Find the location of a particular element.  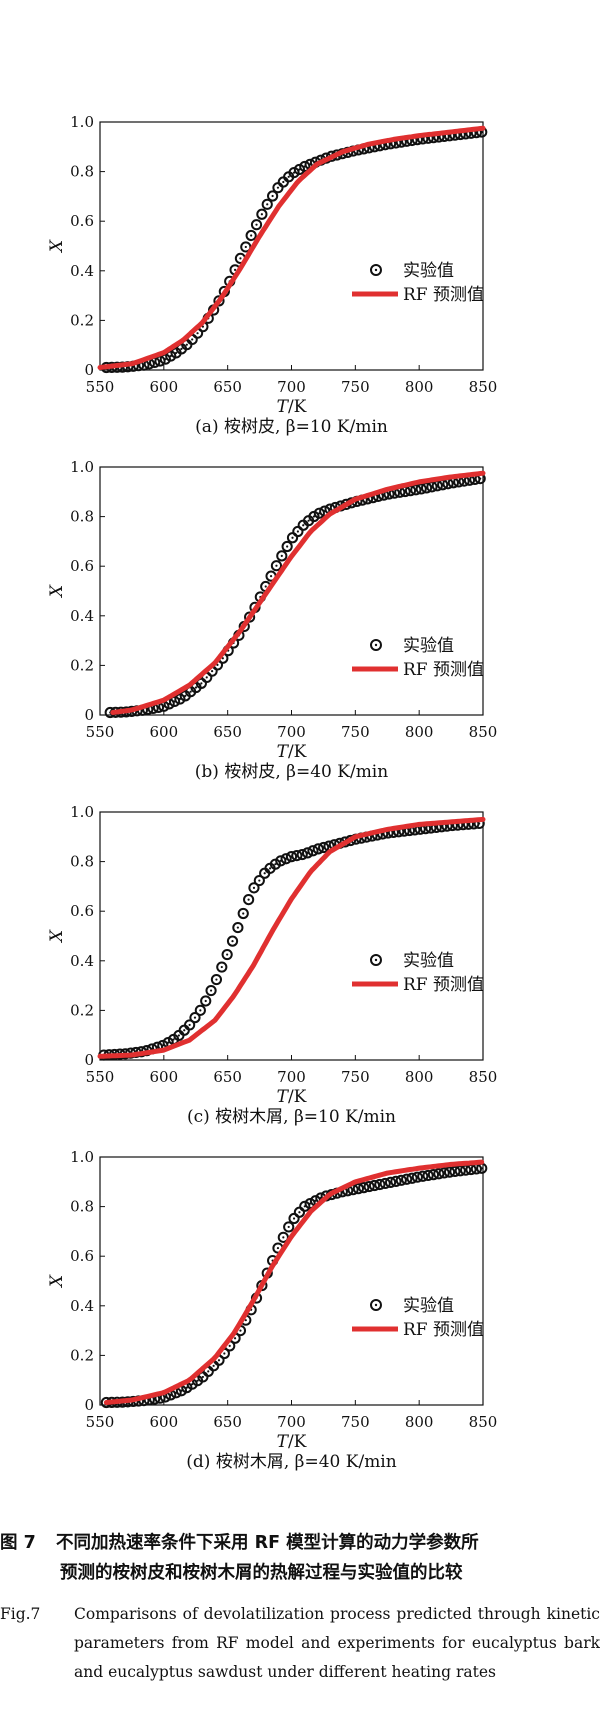

y-tick-label: 0.8 is located at coordinates (82, 862).